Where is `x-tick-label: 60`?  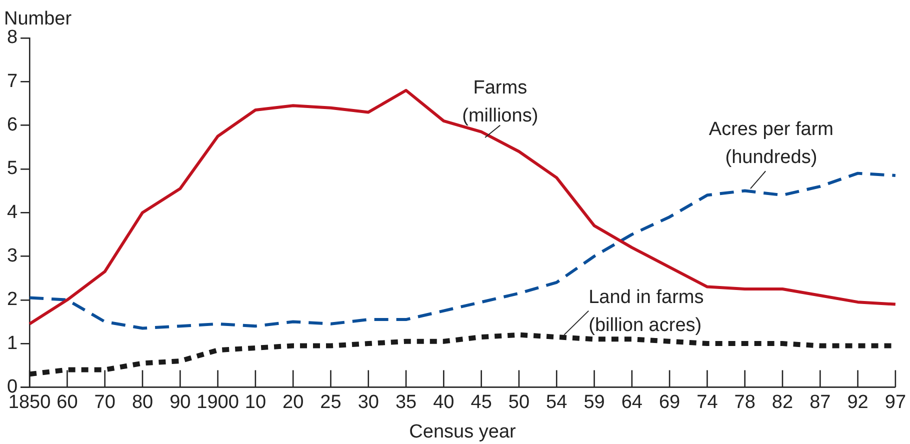
x-tick-label: 60 is located at coordinates (67, 402).